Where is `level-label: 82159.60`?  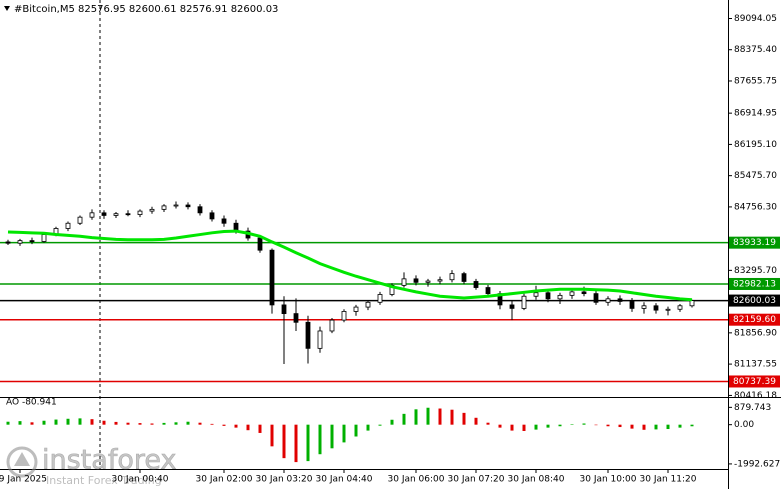 level-label: 82159.60 is located at coordinates (754, 320).